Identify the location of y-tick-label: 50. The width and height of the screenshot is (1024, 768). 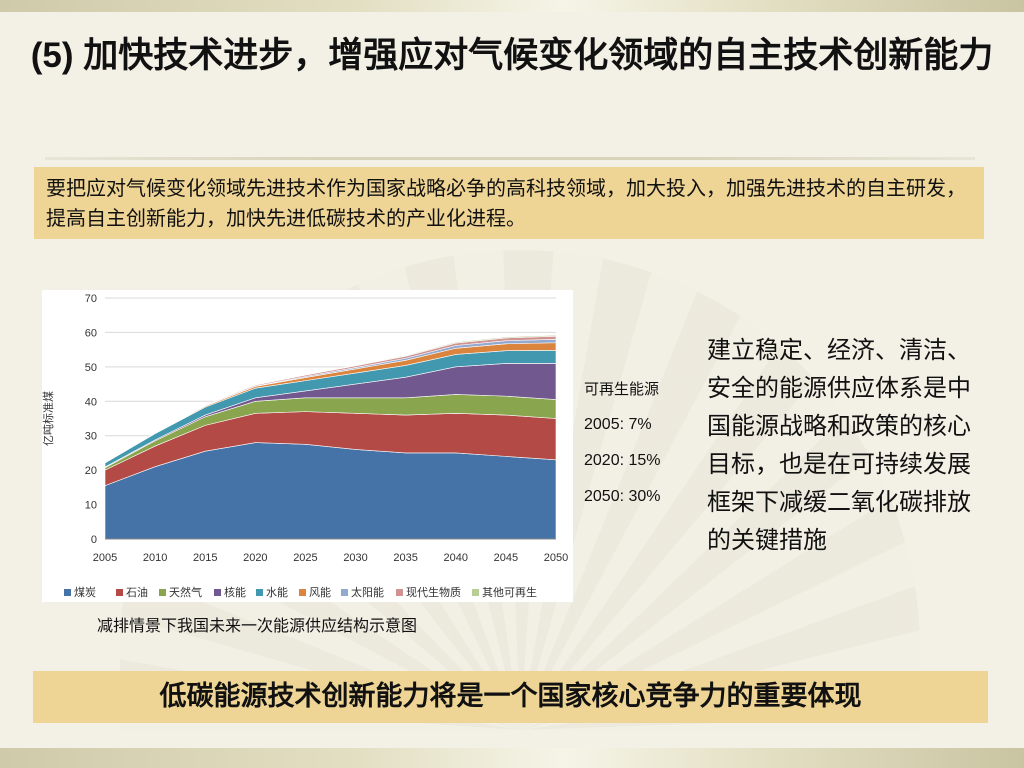
(91, 368).